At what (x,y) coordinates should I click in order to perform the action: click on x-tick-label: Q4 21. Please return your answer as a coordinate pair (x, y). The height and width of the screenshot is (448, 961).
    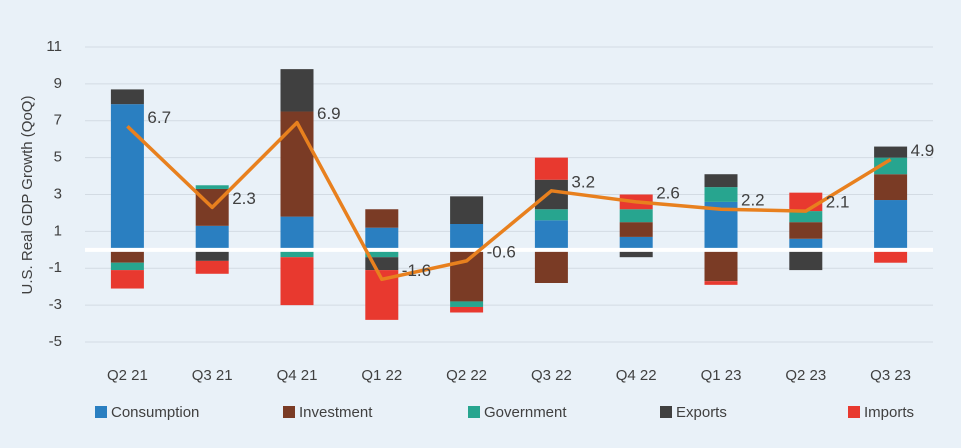
    Looking at the image, I should click on (297, 375).